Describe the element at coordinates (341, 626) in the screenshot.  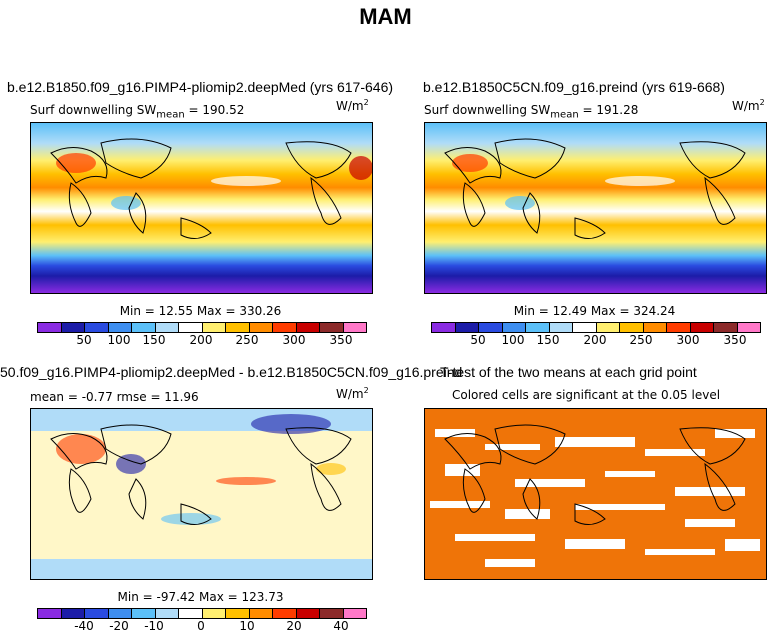
I see `colorbar-tick-label: 40` at that location.